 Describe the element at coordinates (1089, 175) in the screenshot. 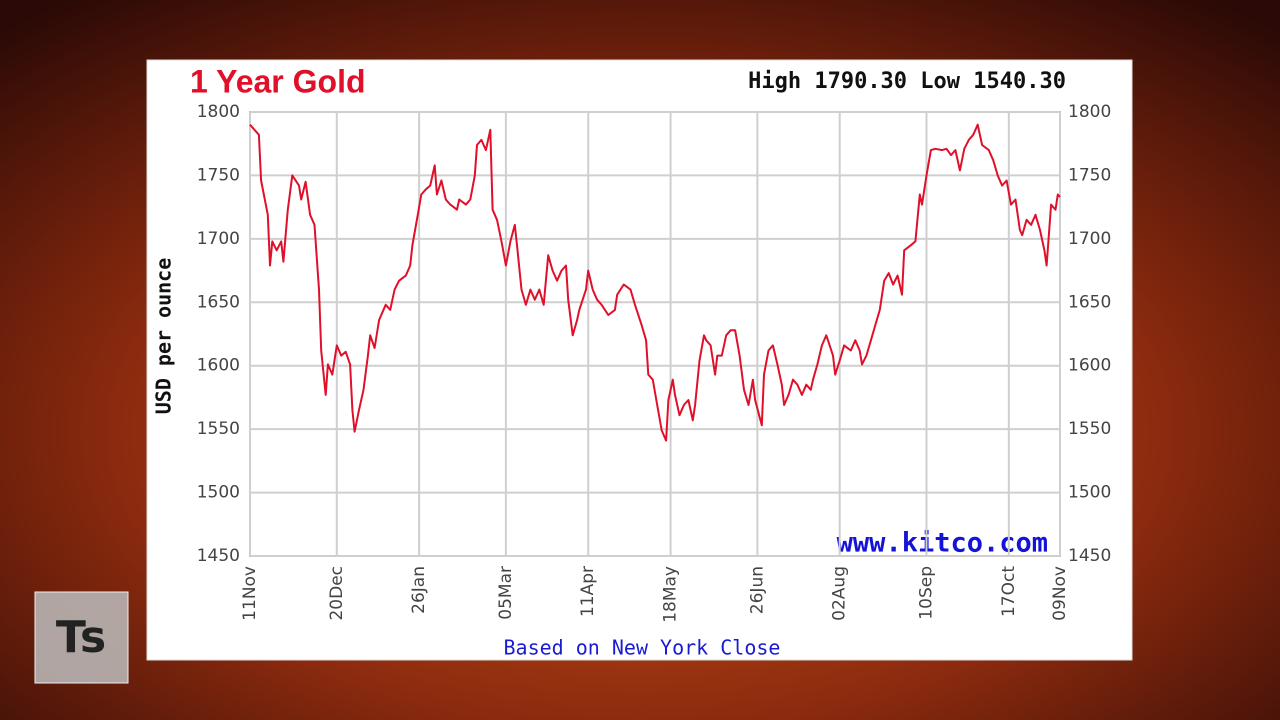

I see `y2-tick-label: 1750` at that location.